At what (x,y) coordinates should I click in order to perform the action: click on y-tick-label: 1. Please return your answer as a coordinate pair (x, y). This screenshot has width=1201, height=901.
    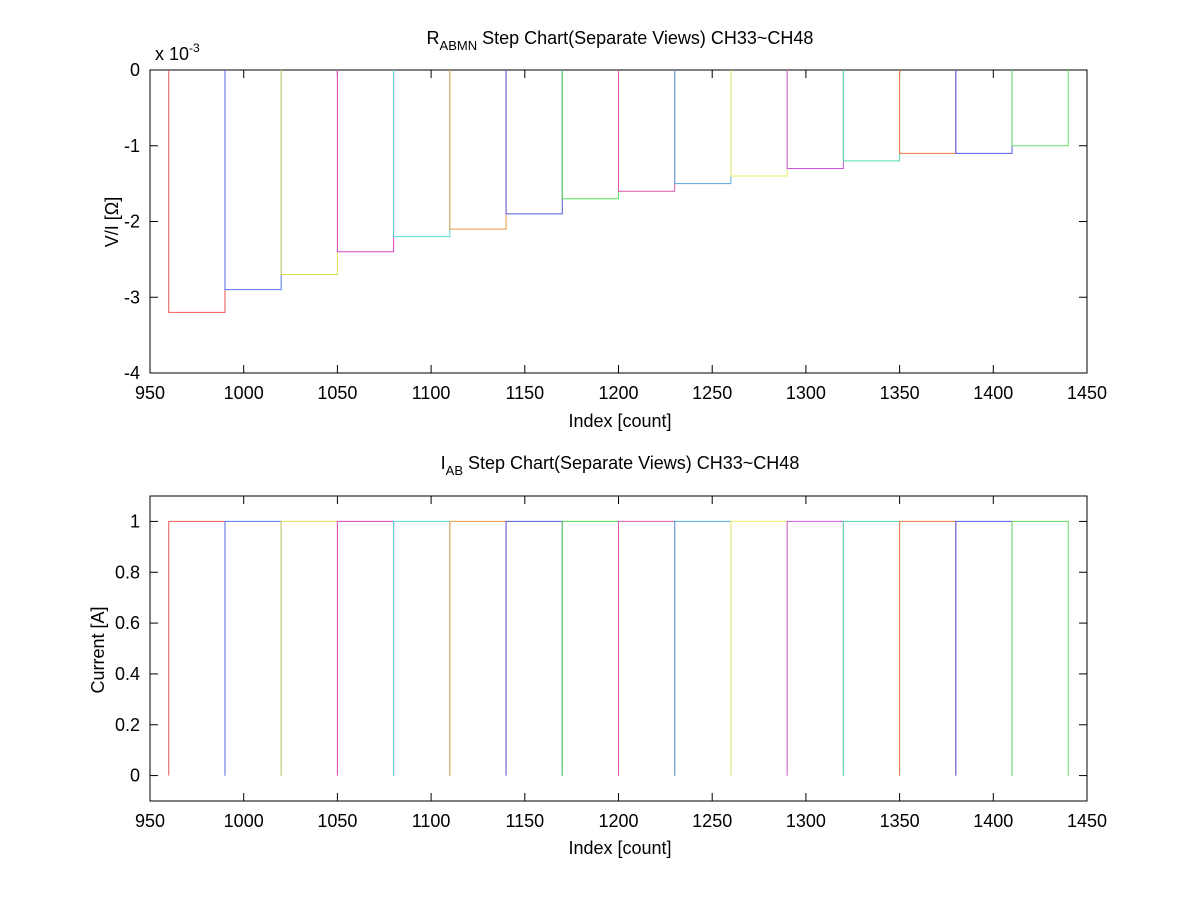
    Looking at the image, I should click on (135, 521).